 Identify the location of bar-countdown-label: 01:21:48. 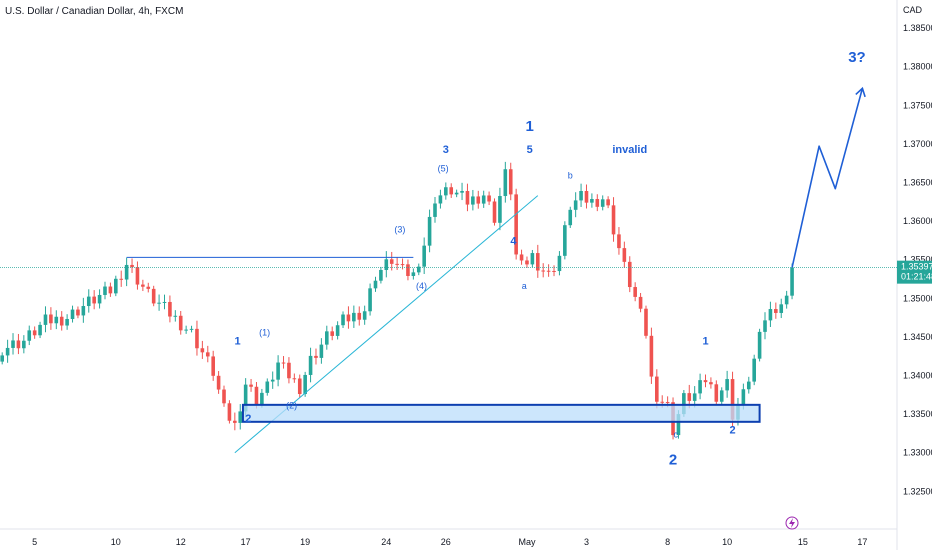
(916, 277).